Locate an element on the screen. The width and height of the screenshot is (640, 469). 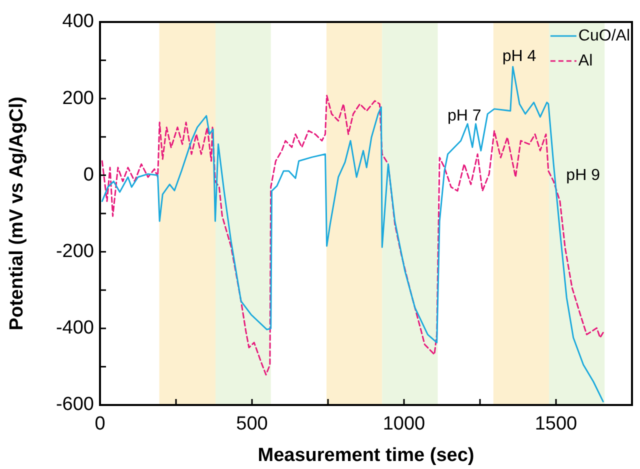
y-axis-title: Potential (mV vs Ag/AgCl) is located at coordinates (17, 213).